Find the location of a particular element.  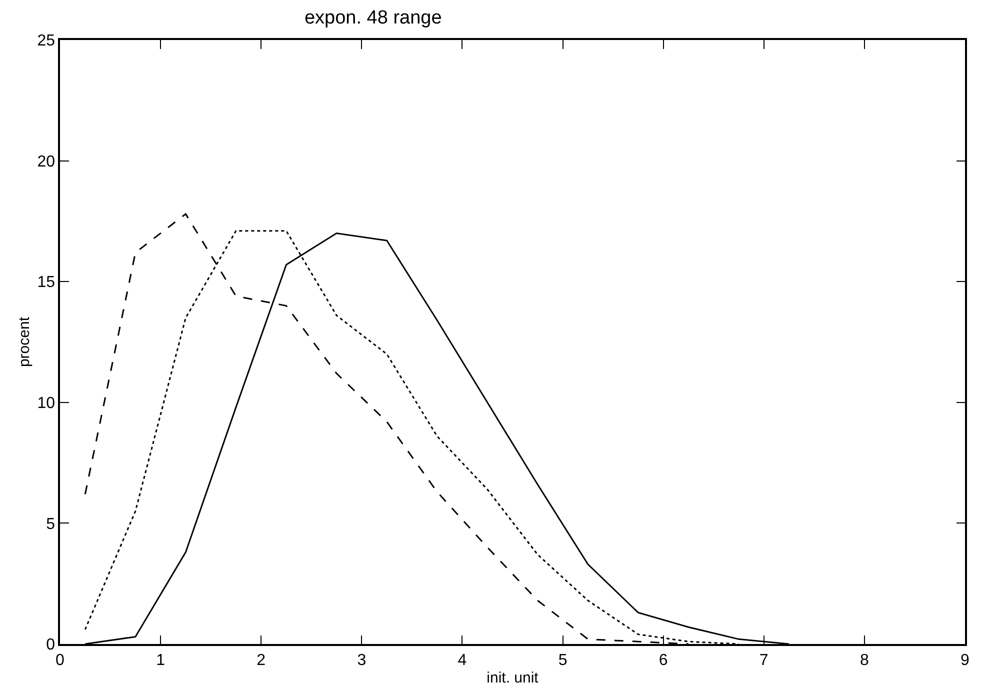

y-tick-label: 5 is located at coordinates (51, 524).